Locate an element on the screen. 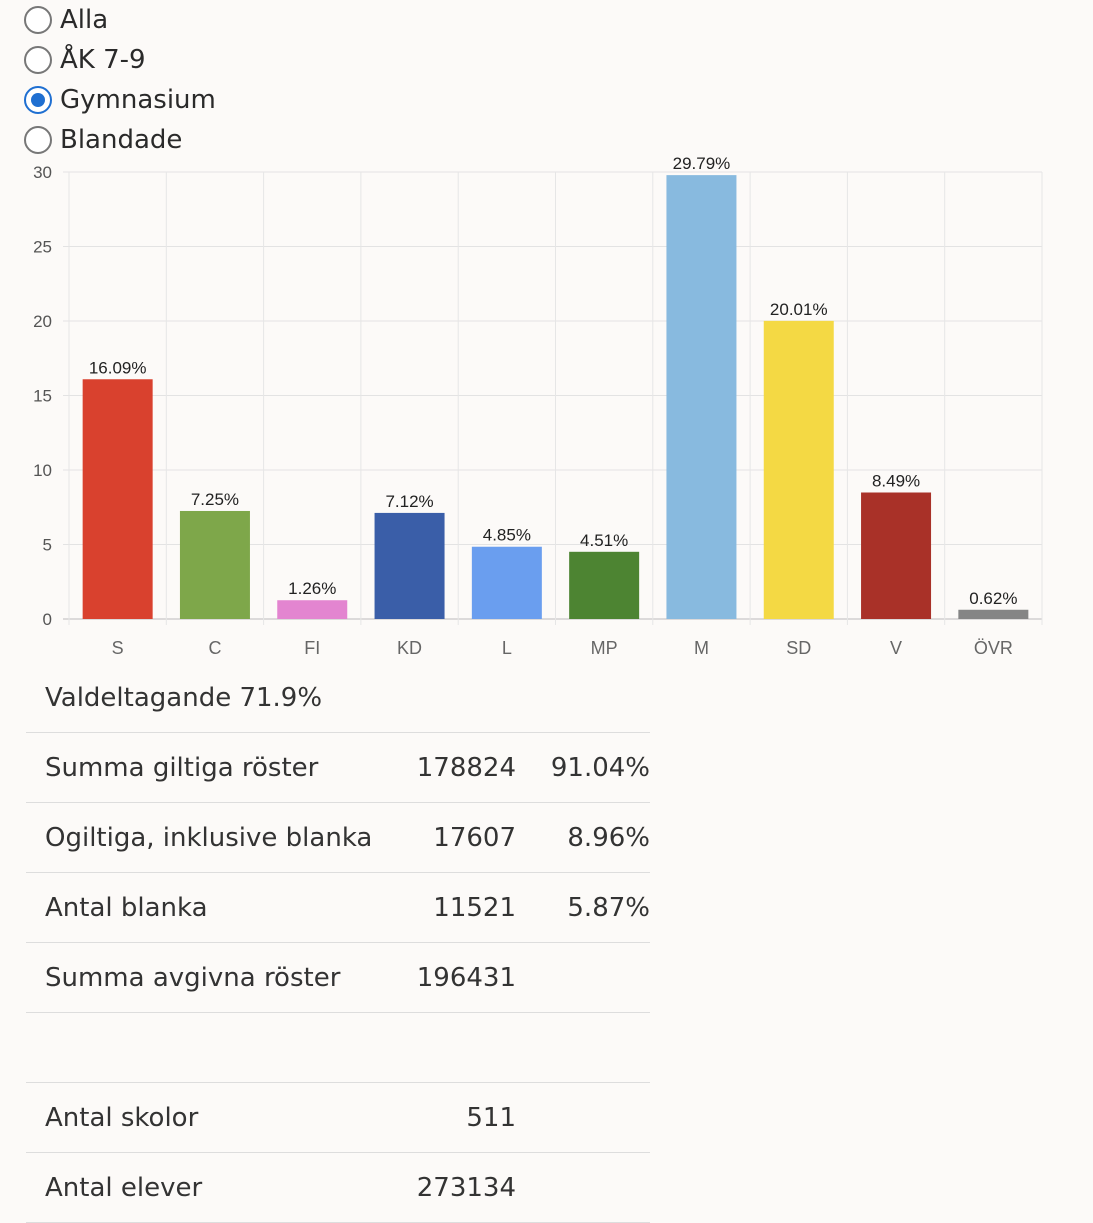 The width and height of the screenshot is (1093, 1223). radio-label: Alla is located at coordinates (84, 20).